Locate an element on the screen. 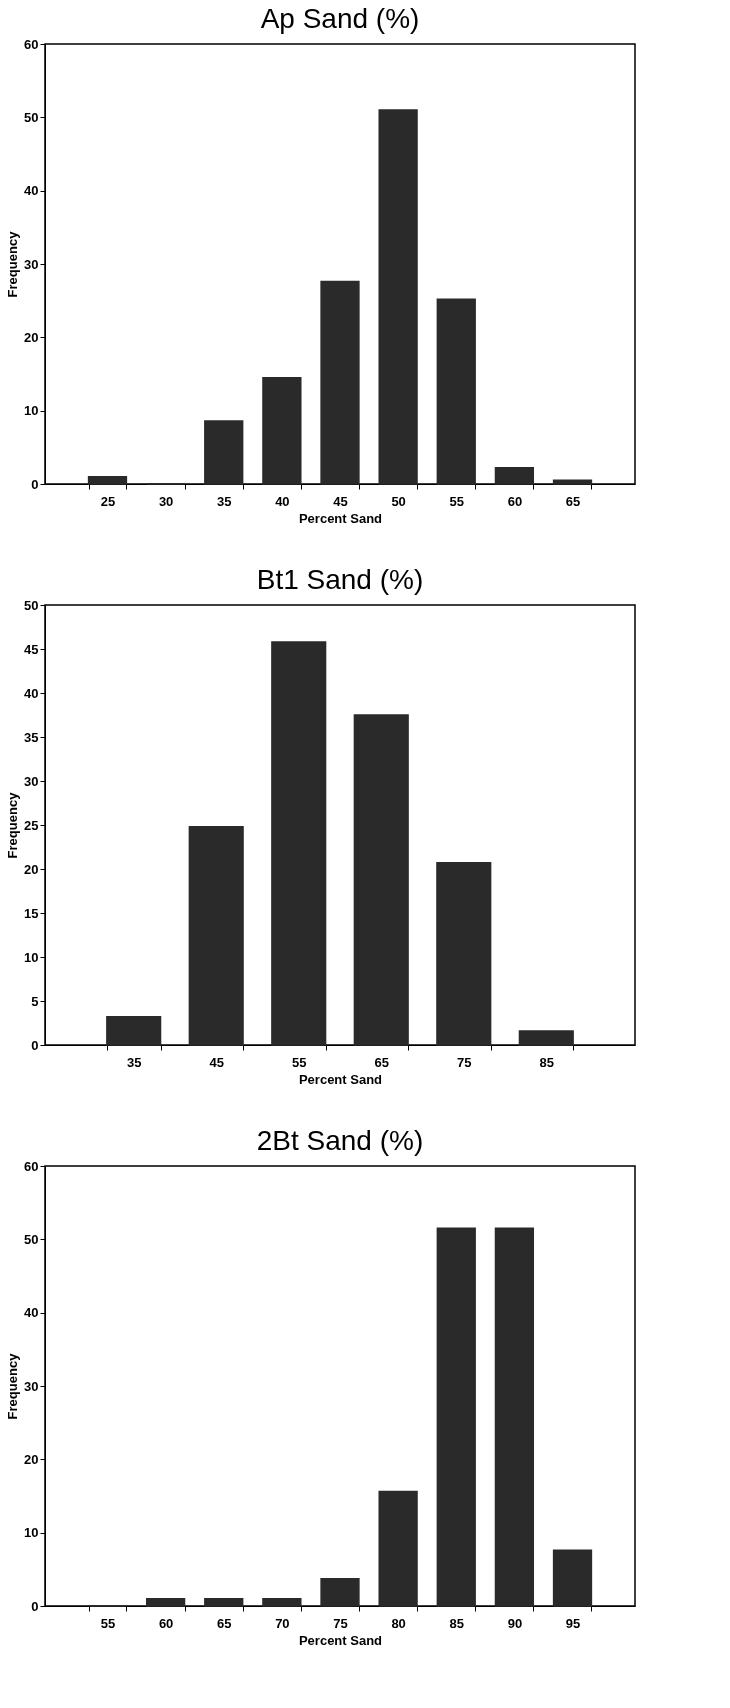 This screenshot has height=1708, width=730. x-tick-label: 80 is located at coordinates (398, 1623).